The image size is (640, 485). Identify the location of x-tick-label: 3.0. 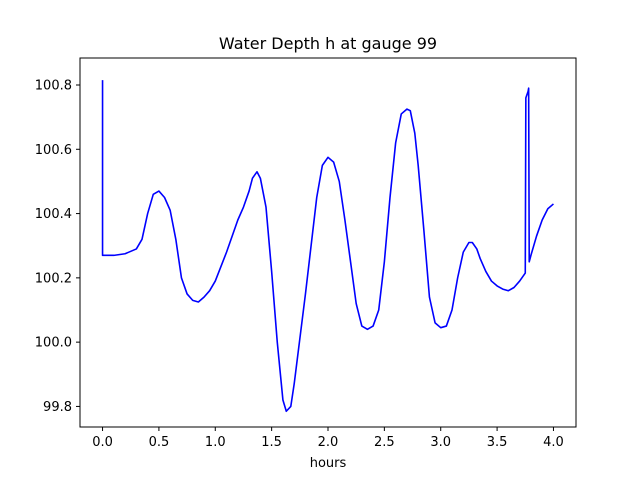
(440, 442).